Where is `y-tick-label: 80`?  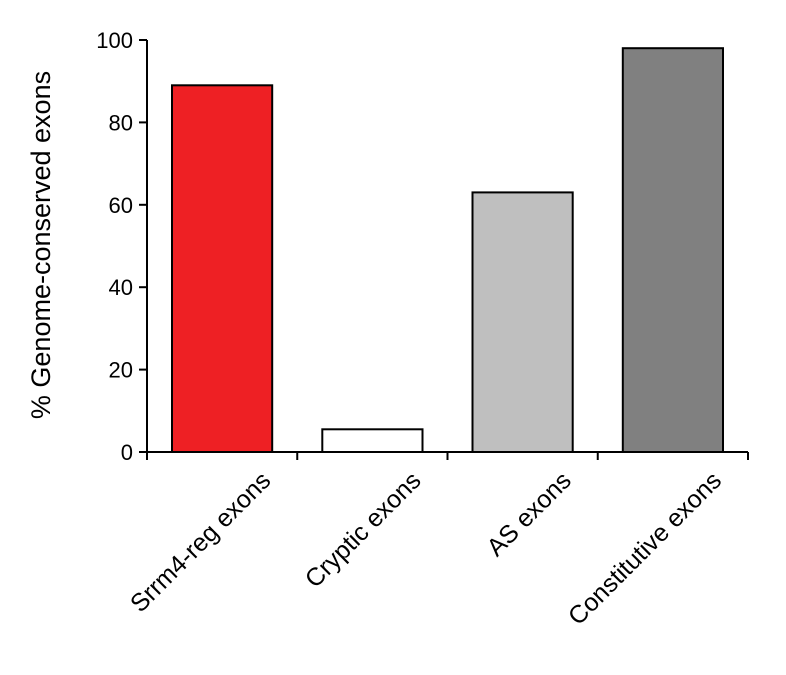 y-tick-label: 80 is located at coordinates (121, 122).